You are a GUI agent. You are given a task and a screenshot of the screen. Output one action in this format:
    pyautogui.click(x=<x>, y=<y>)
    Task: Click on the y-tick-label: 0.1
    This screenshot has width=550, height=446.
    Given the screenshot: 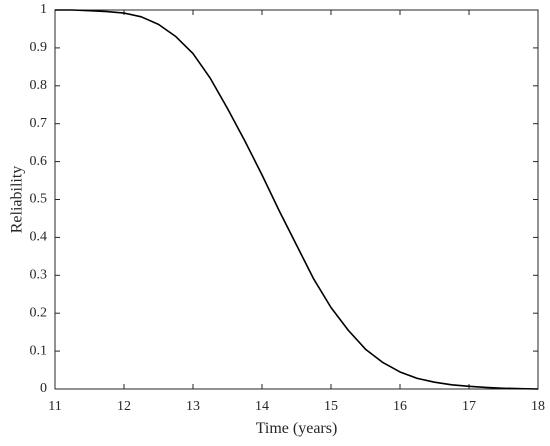 What is the action you would take?
    pyautogui.click(x=39, y=350)
    